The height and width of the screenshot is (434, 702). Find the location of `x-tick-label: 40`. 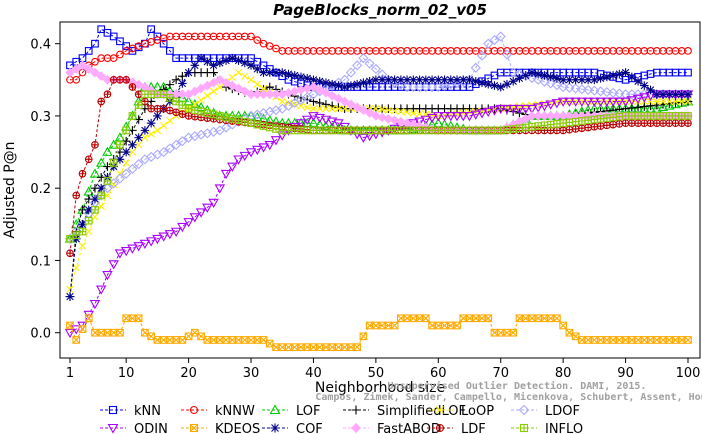

x-tick-label: 40 is located at coordinates (313, 373).